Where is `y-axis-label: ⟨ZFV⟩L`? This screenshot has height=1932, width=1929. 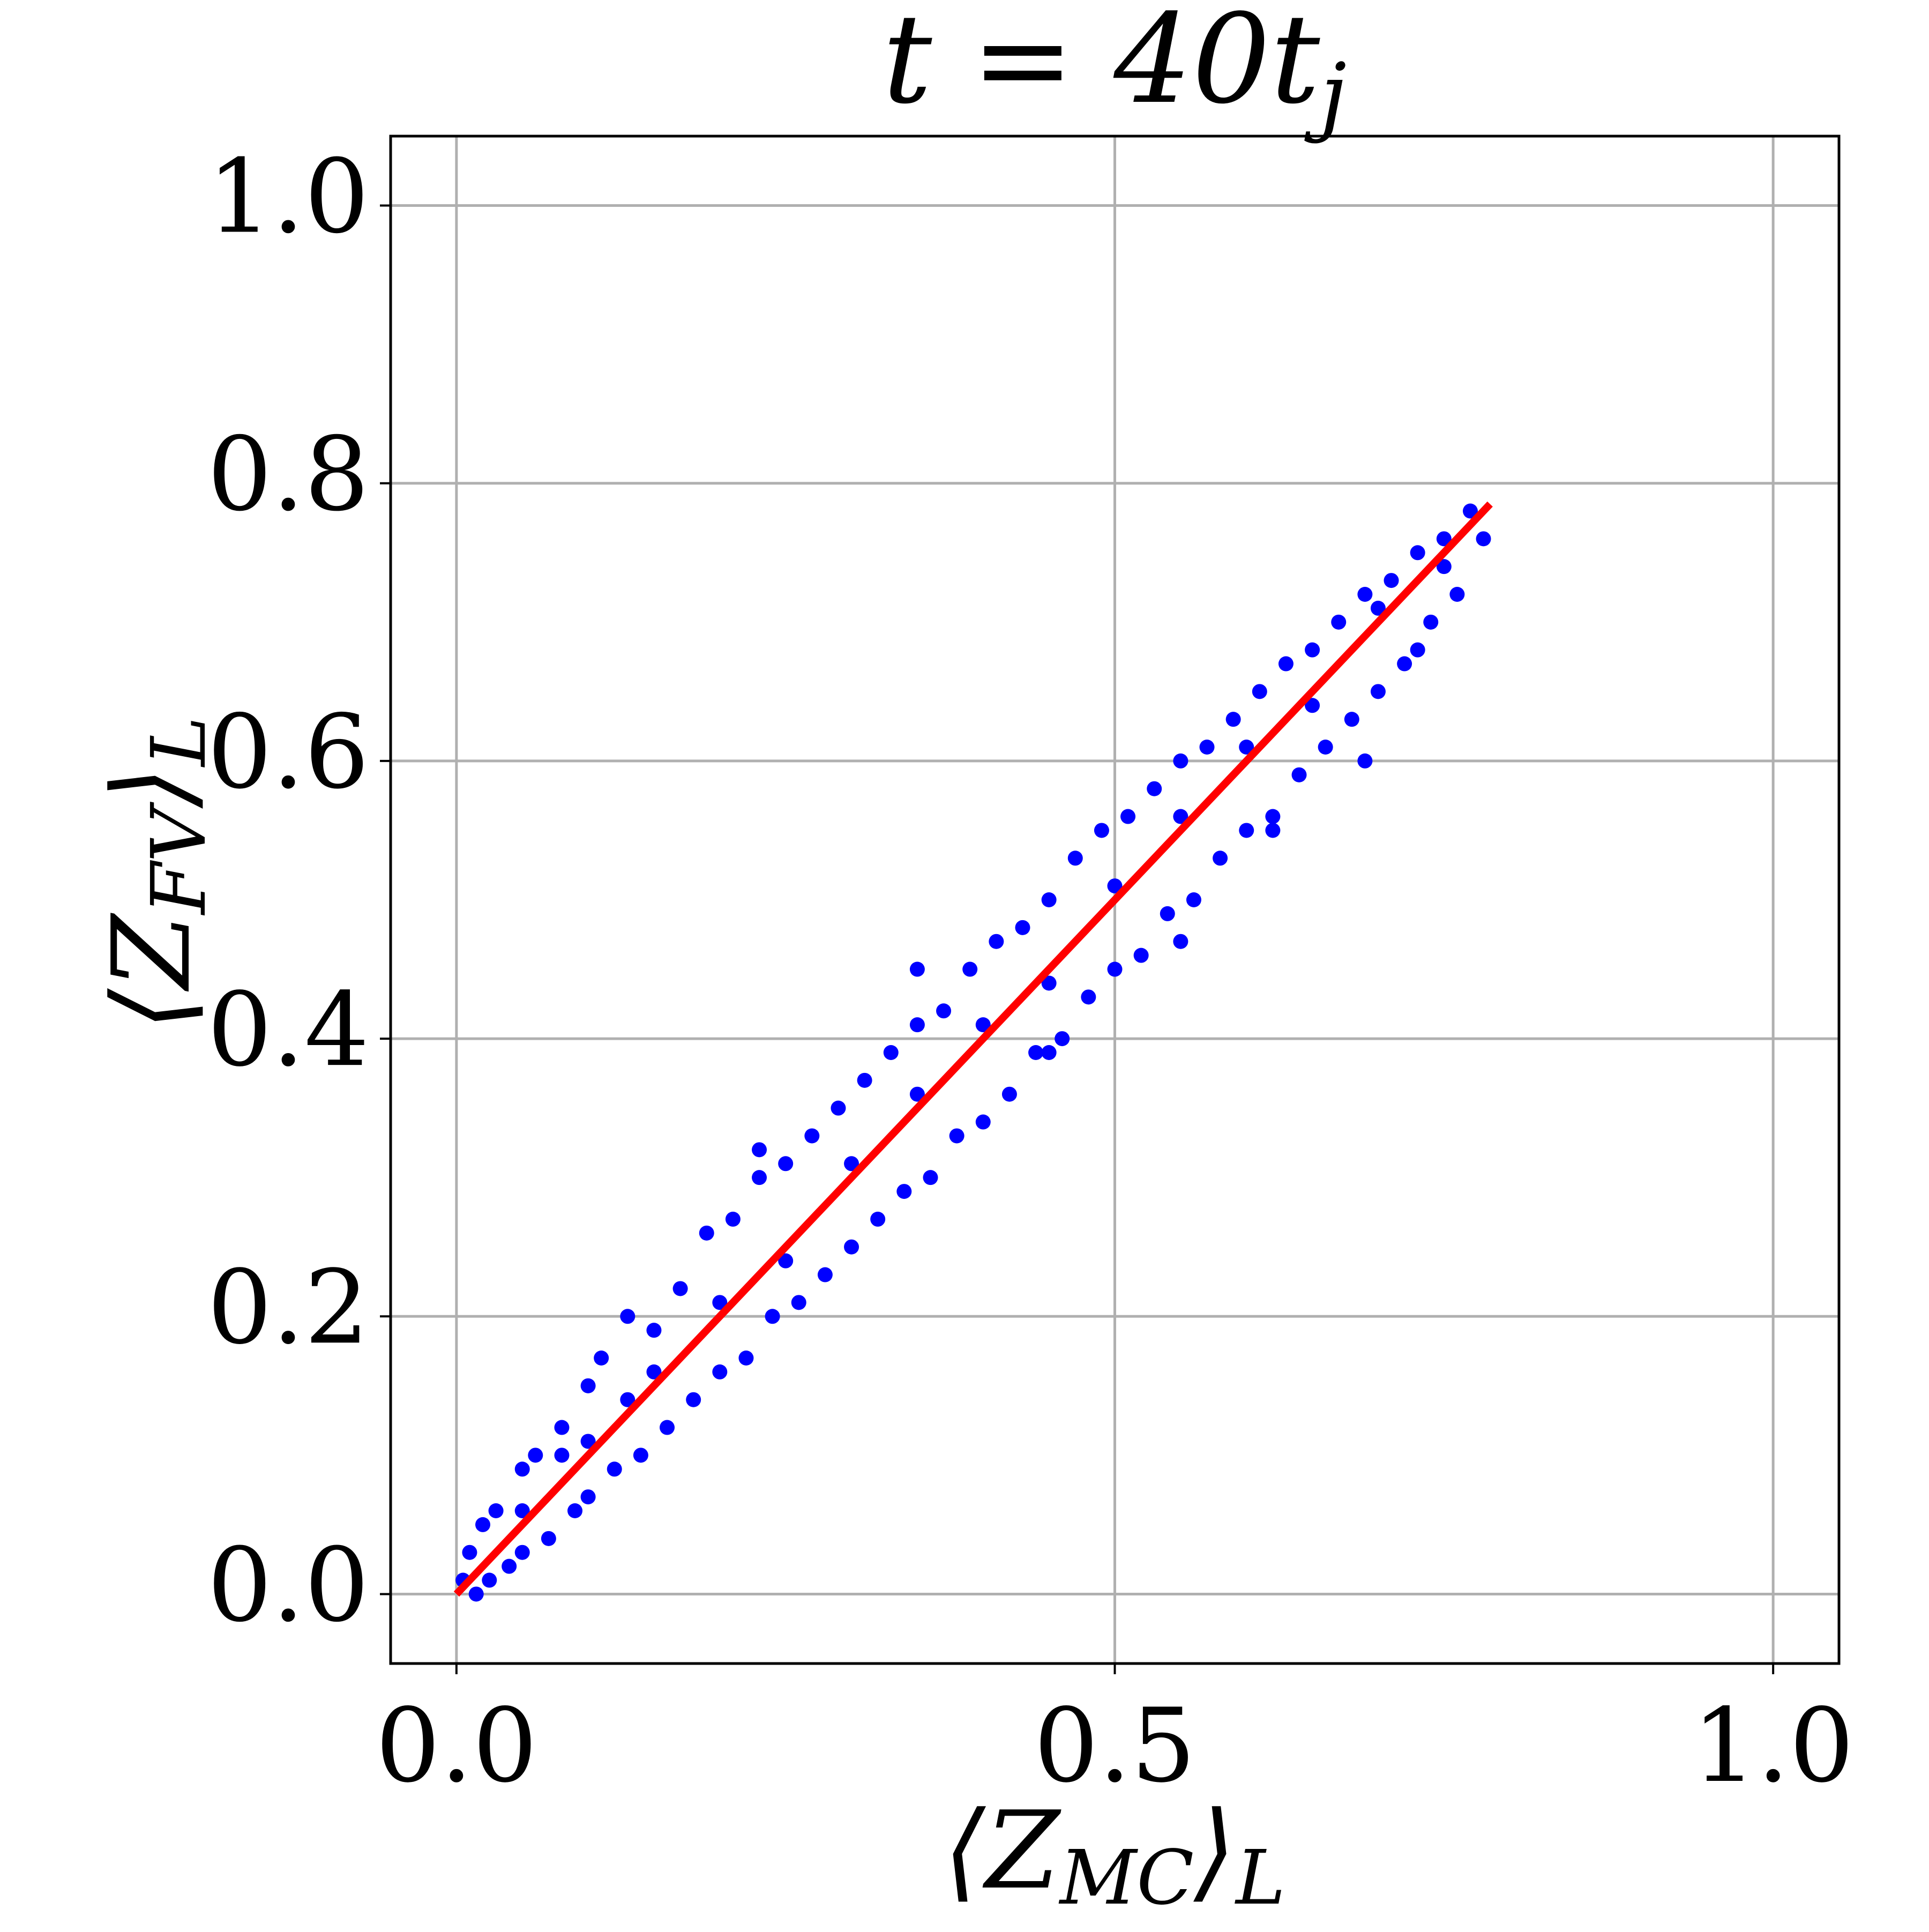
y-axis-label: ⟨ZFV⟩L is located at coordinates (156, 874).